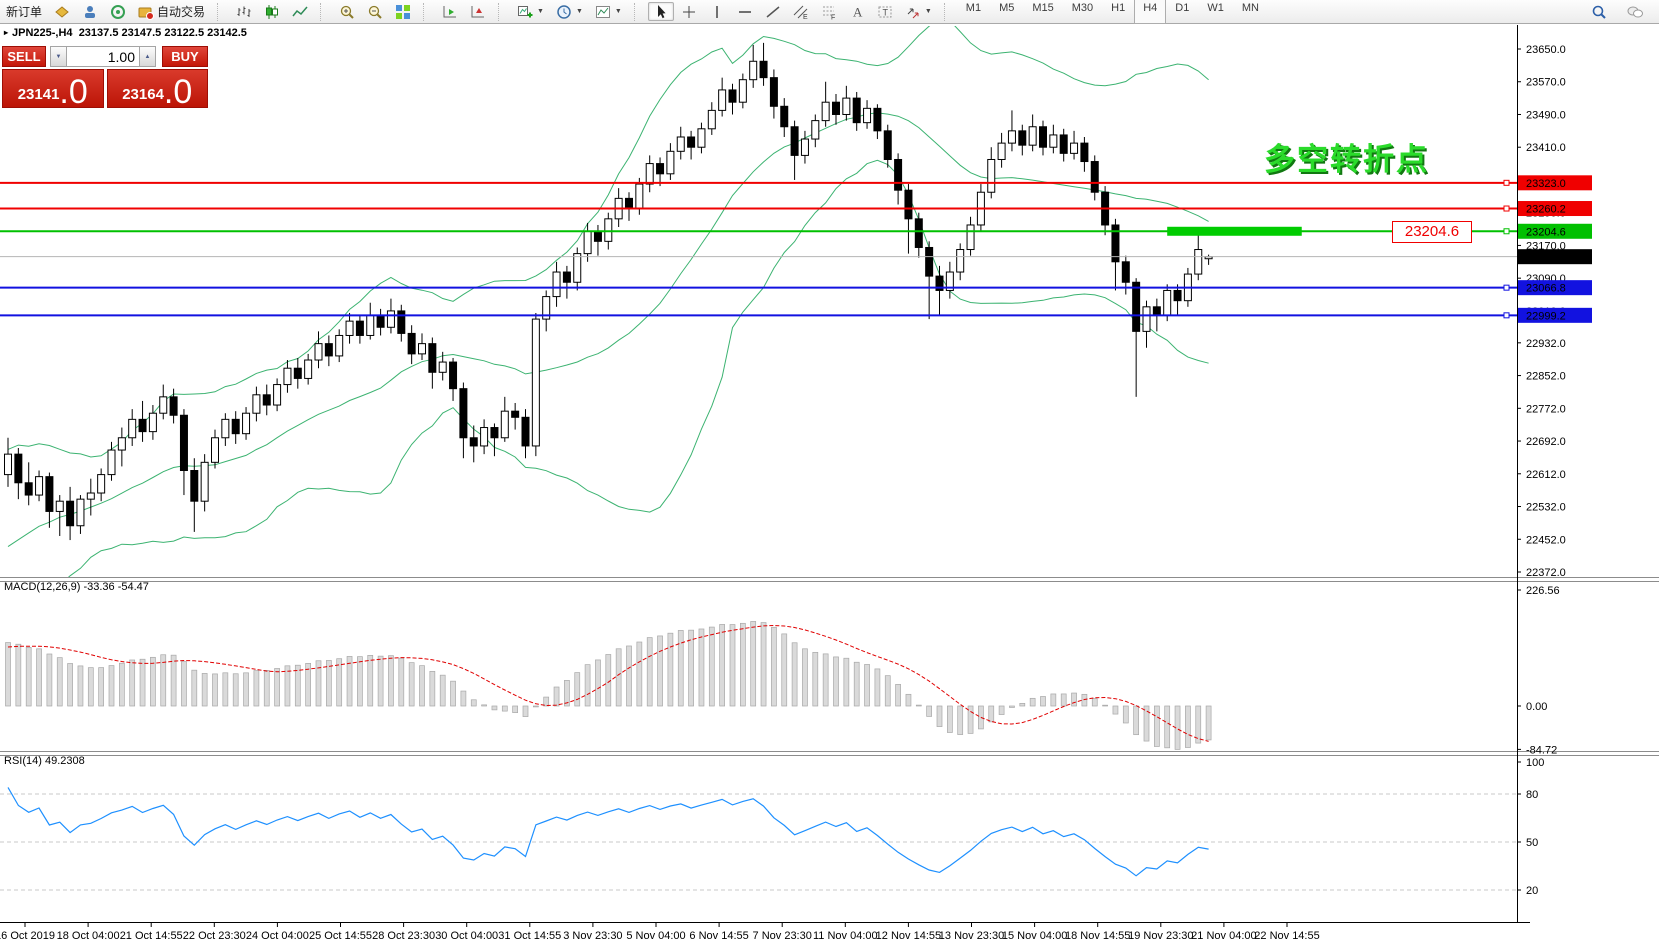 The image size is (1659, 947). Describe the element at coordinates (608, 683) in the screenshot. I see `macd-signal-line` at that location.